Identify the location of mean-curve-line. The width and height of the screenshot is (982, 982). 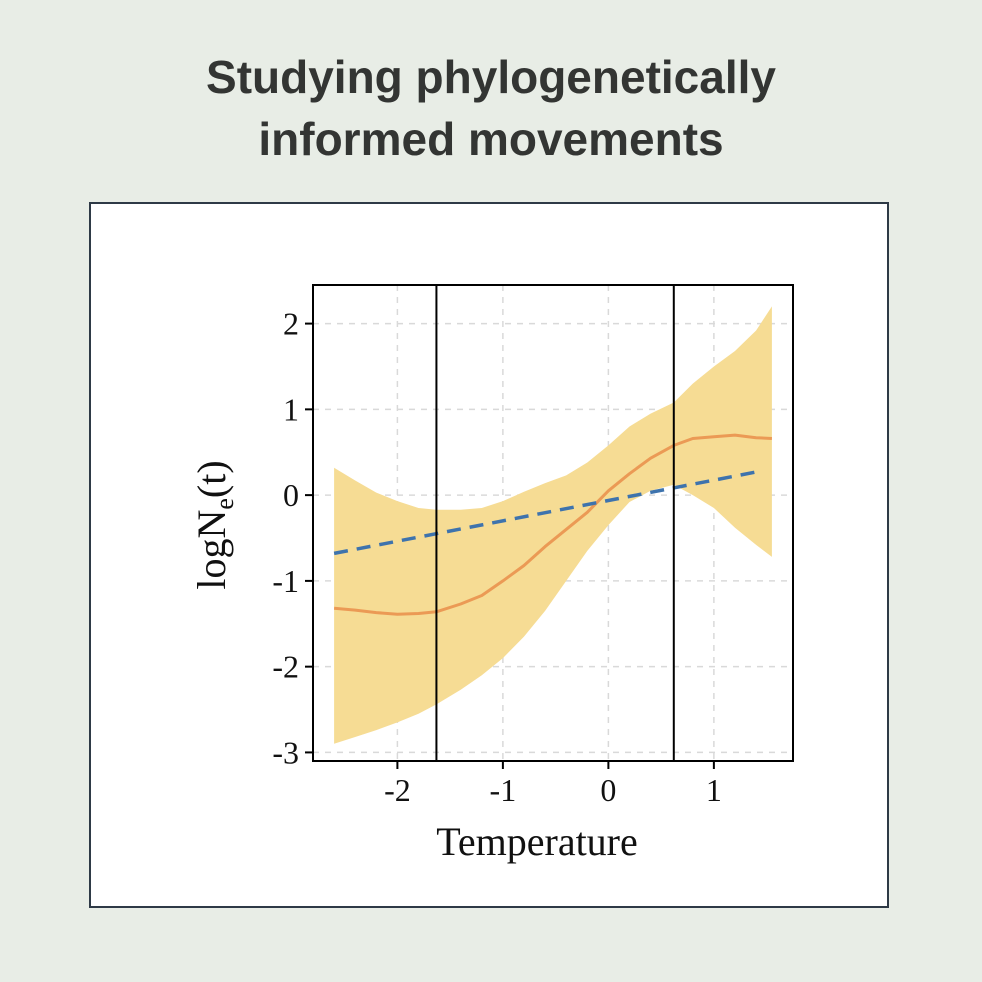
(552, 524).